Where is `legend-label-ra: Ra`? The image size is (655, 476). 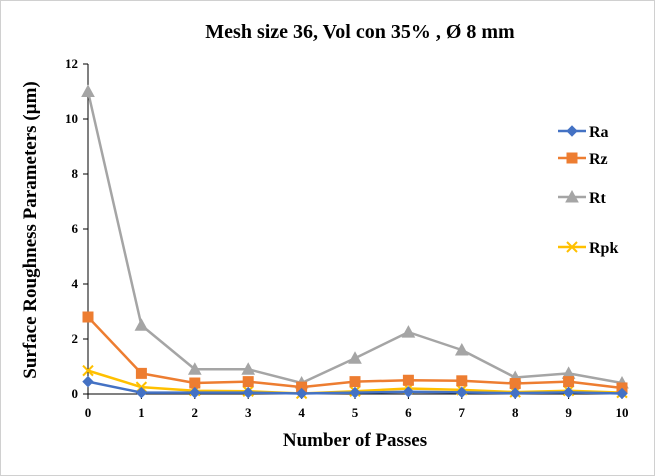
legend-label-ra: Ra is located at coordinates (599, 132).